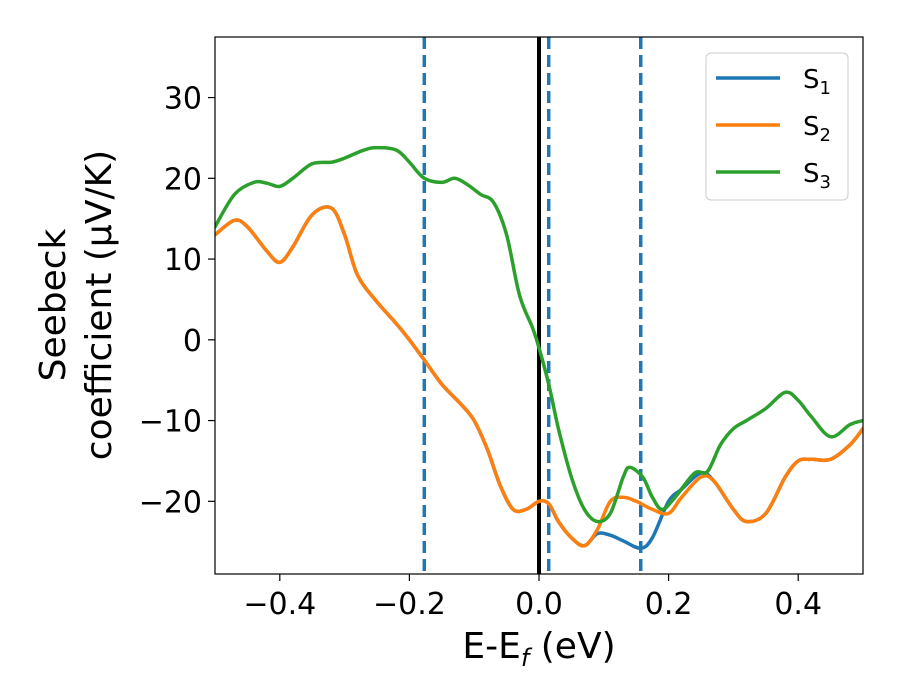  I want to click on x-axis-ticks: −0.4 −0.2 0.0 0.2 0.4, so click(532, 598).